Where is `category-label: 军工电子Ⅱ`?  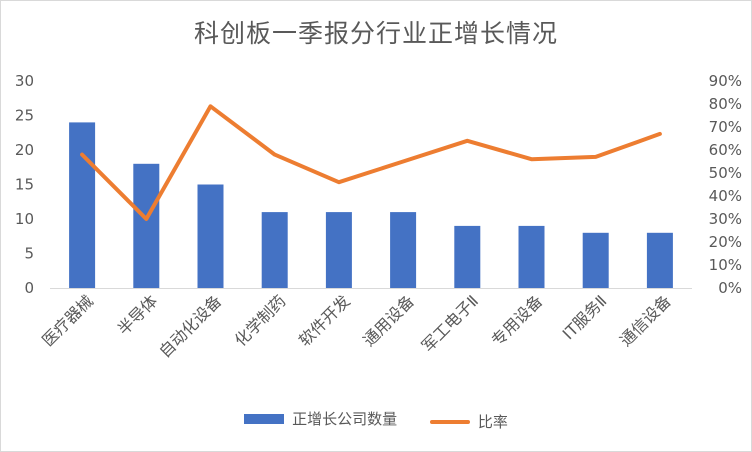
category-label: 军工电子Ⅱ is located at coordinates (450, 323).